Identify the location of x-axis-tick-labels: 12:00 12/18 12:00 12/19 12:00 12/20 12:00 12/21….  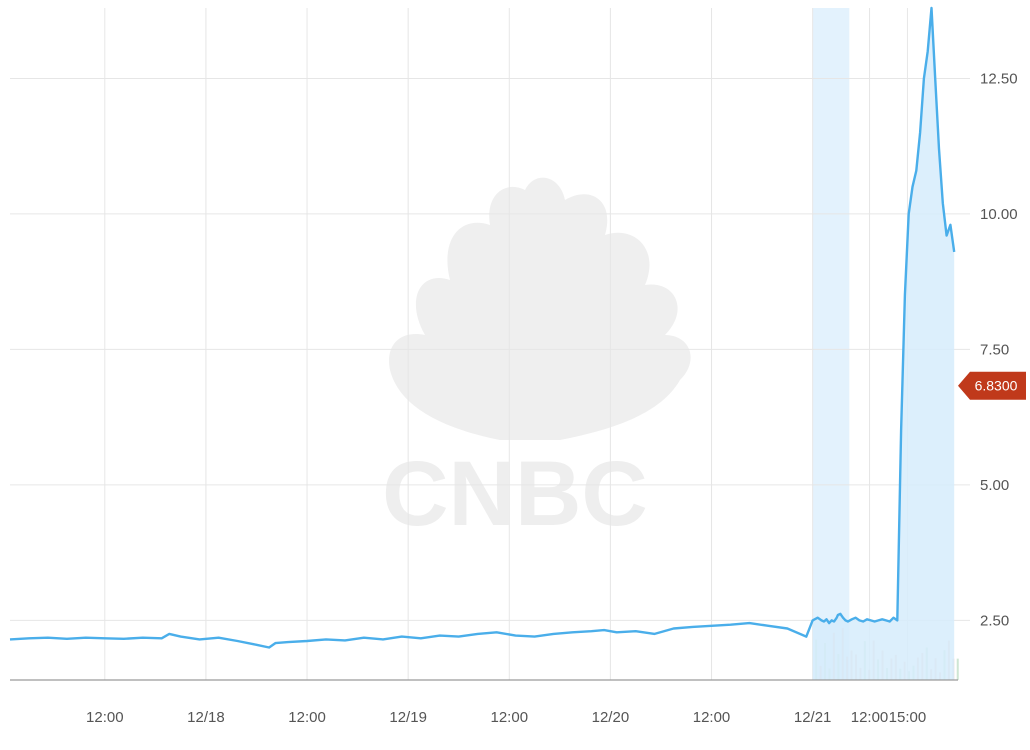
(506, 717).